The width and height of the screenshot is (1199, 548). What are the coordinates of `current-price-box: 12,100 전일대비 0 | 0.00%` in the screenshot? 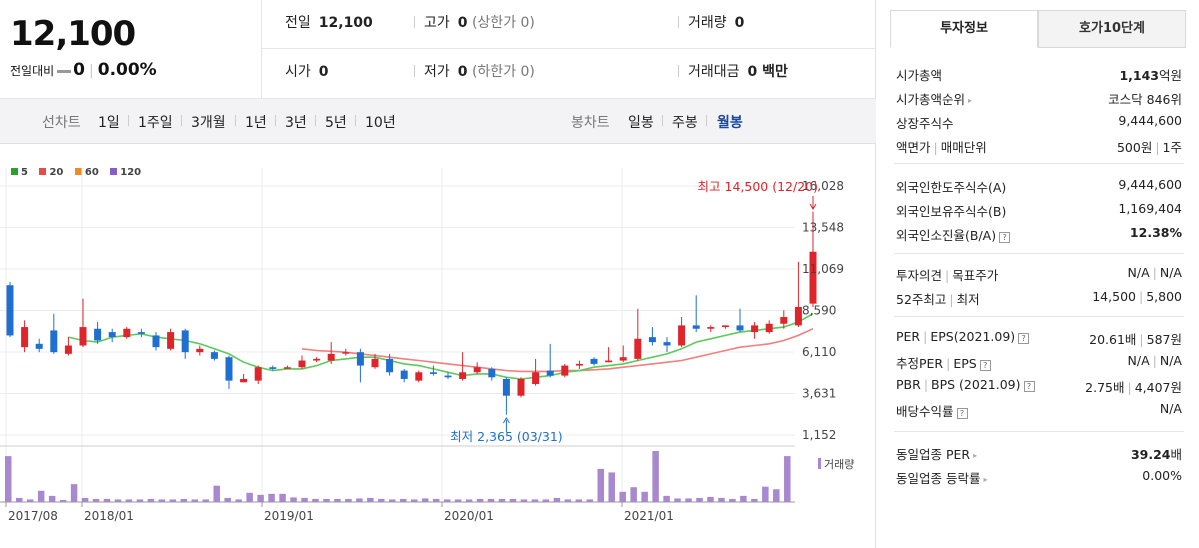 It's located at (131, 49).